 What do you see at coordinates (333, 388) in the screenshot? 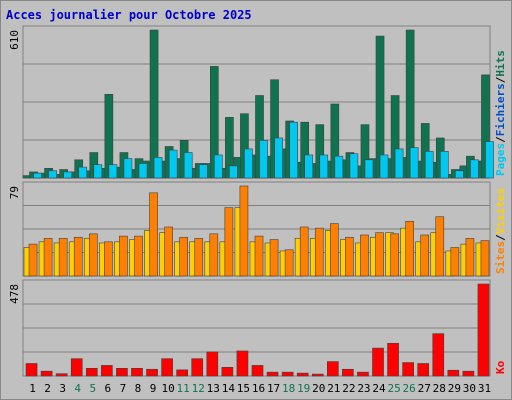
I see `x-tick-label-day-21: 21` at bounding box center [333, 388].